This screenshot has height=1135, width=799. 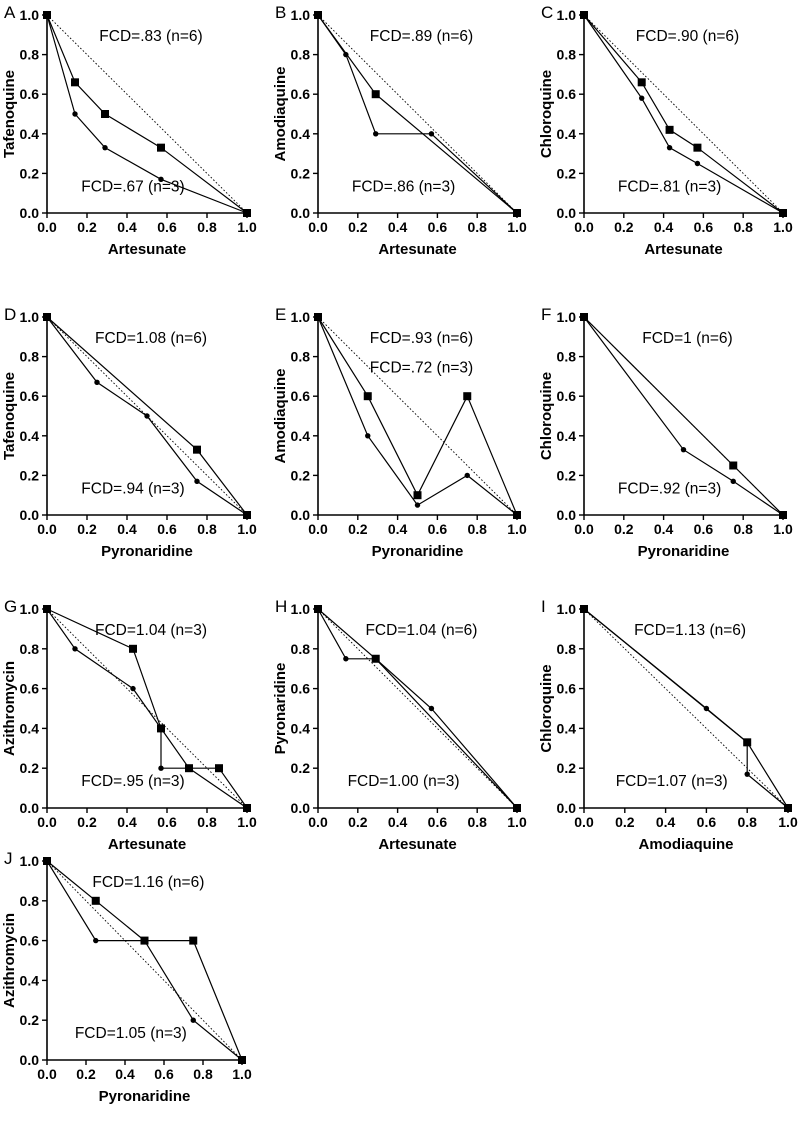 I want to click on panel-letter: G, so click(x=10, y=606).